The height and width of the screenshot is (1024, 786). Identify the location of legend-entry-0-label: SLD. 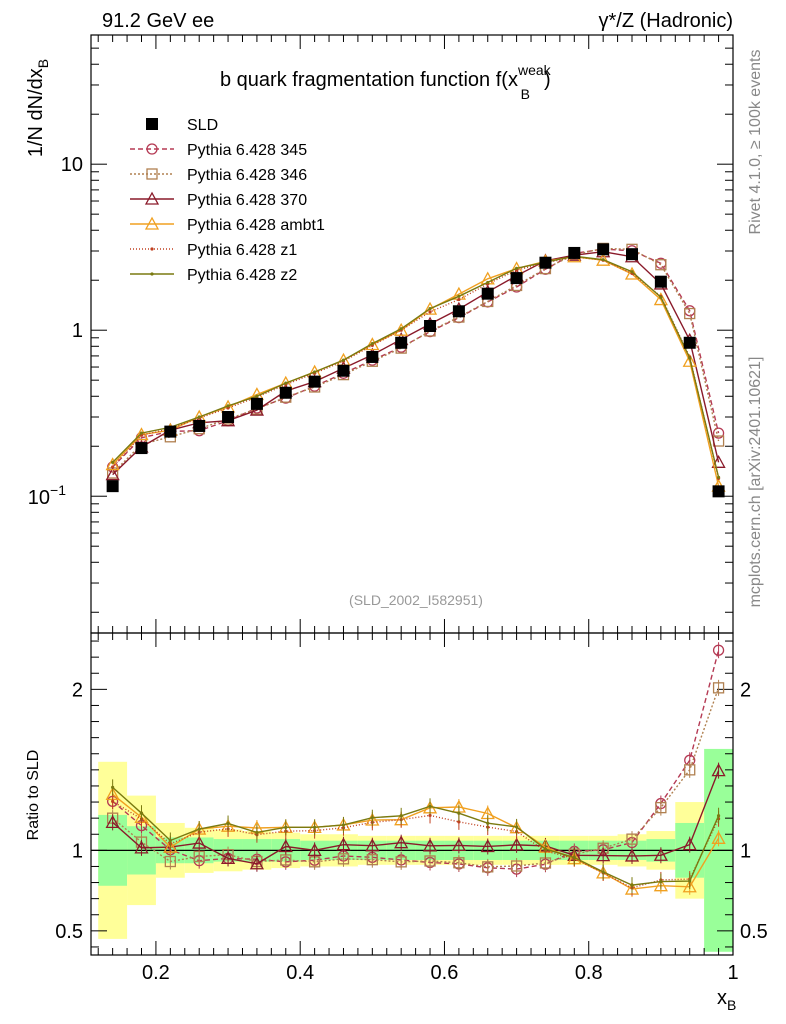
(202, 125).